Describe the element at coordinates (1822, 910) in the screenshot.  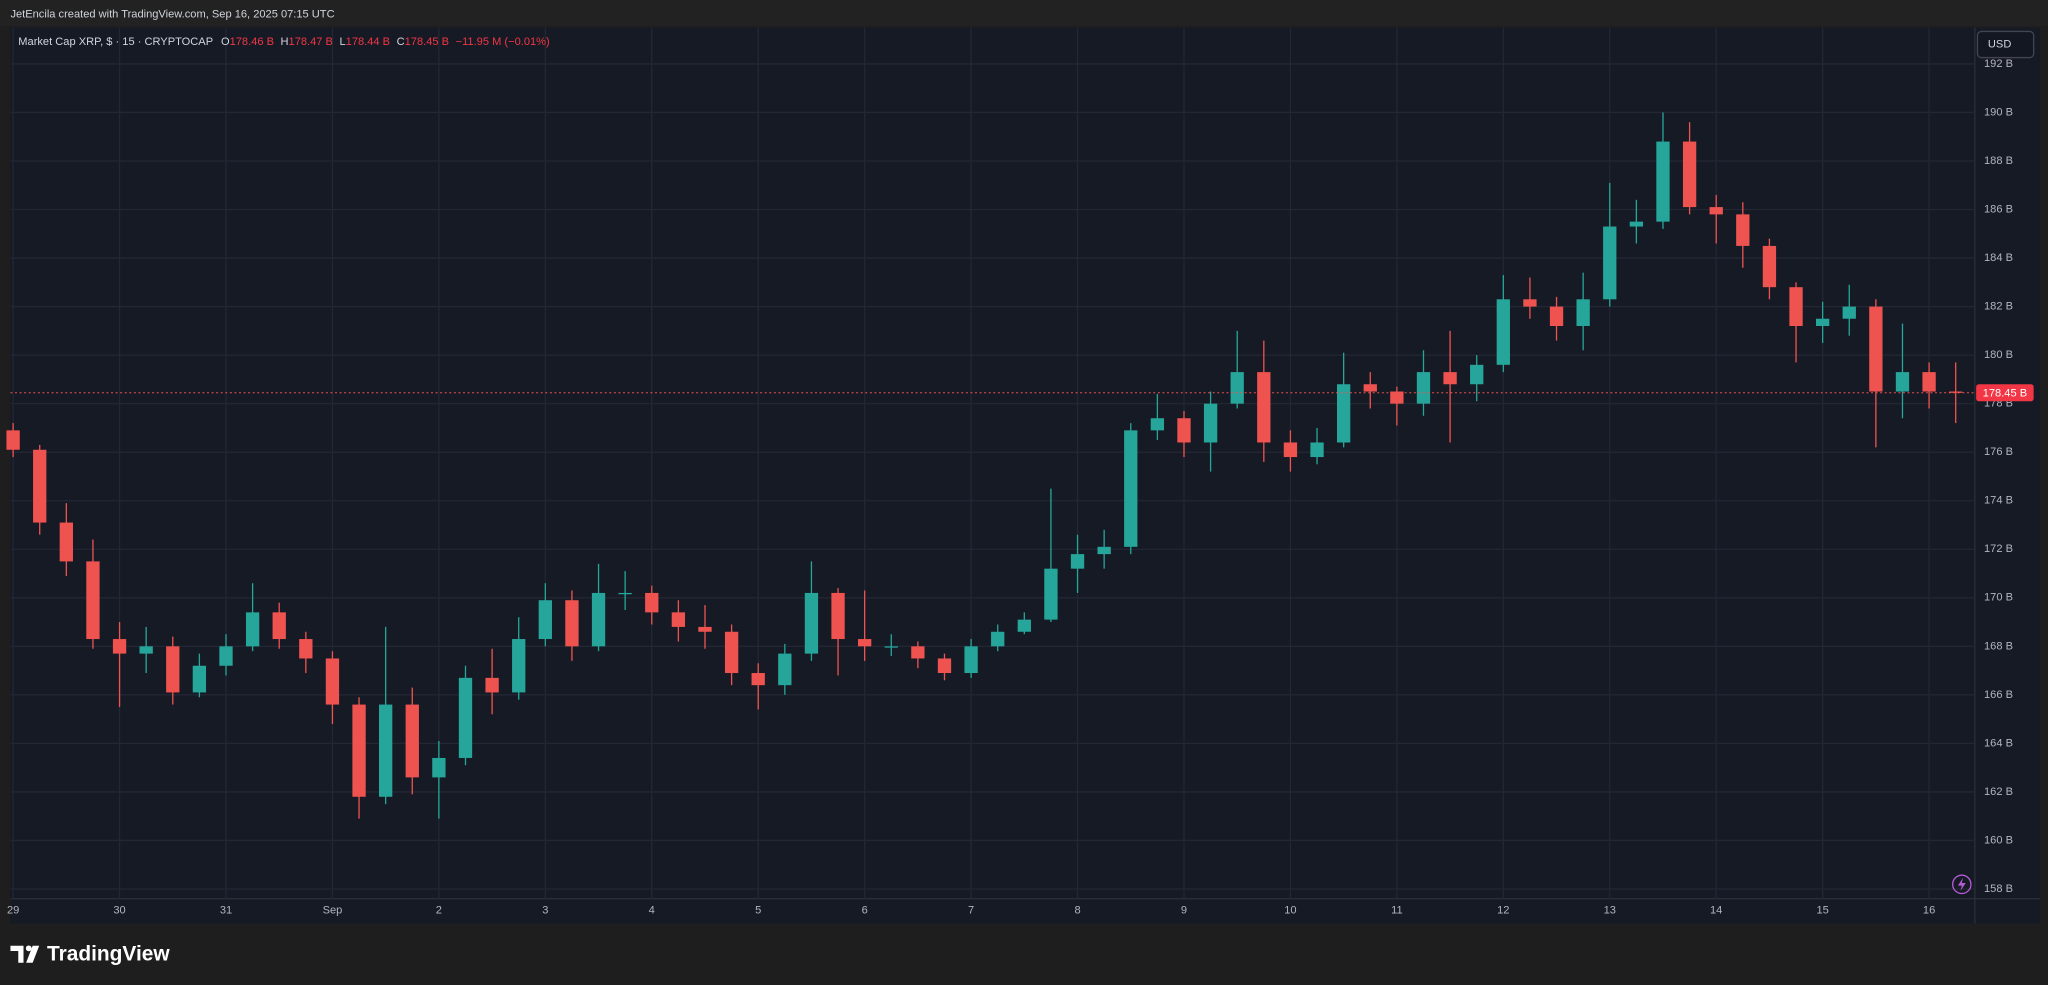
I see `x-tick-label: 15` at that location.